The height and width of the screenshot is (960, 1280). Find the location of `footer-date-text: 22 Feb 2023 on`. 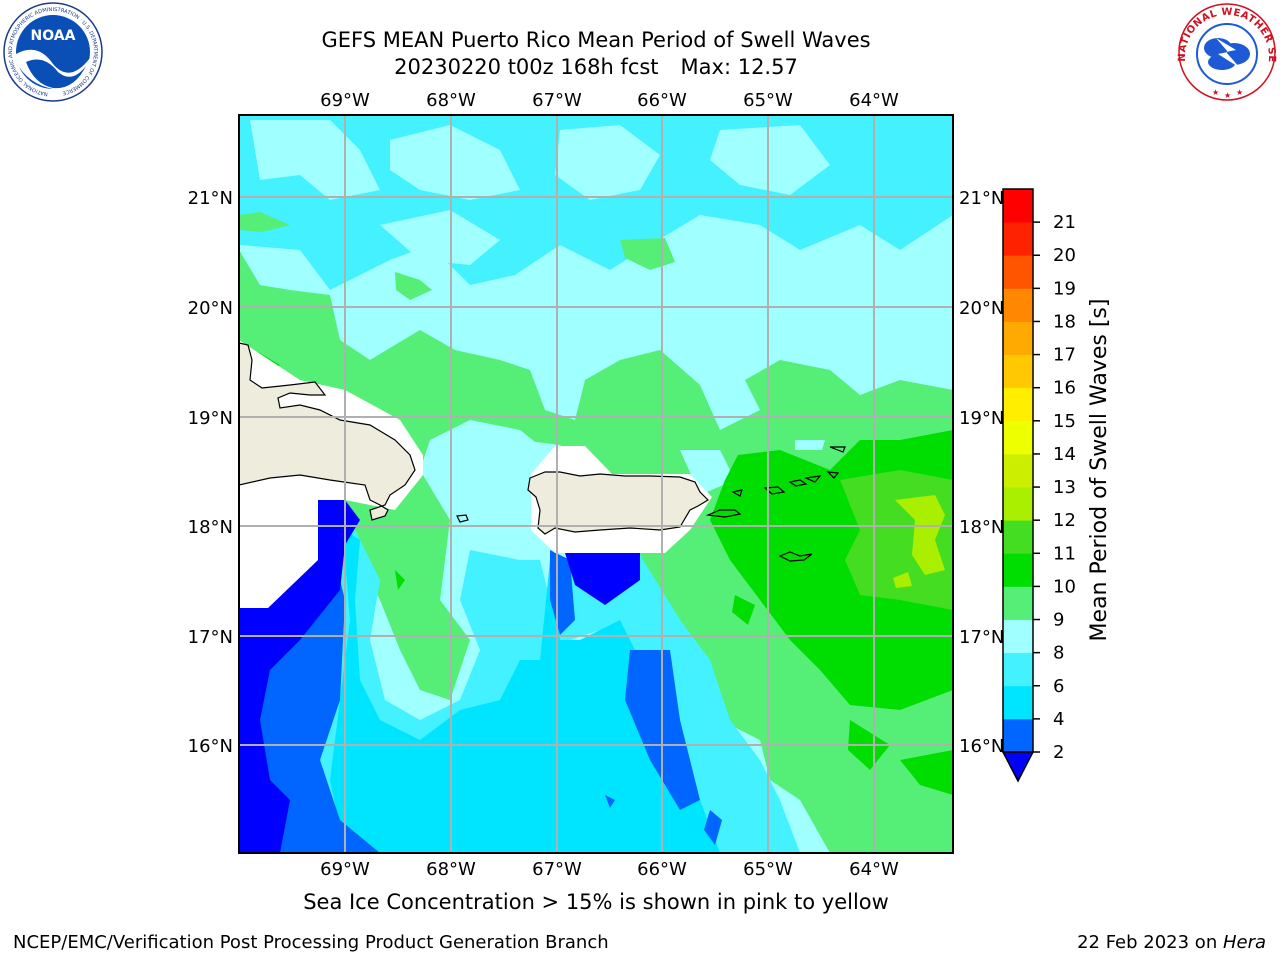

footer-date-text: 22 Feb 2023 on is located at coordinates (1150, 942).